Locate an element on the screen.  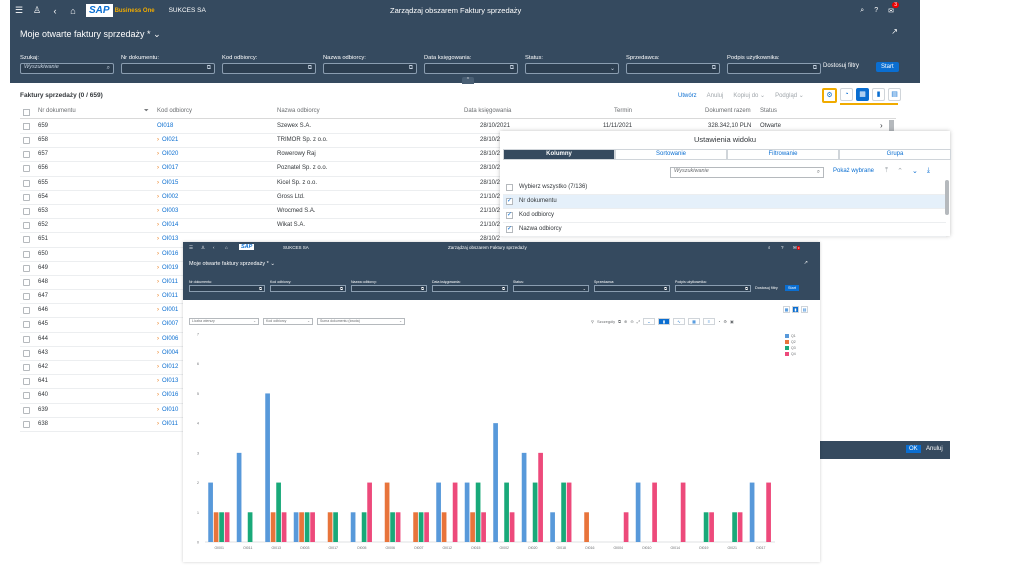
table-row: 653 OI003 Wrocmed S.A. 21/10/2 is located at coordinates (260, 212).